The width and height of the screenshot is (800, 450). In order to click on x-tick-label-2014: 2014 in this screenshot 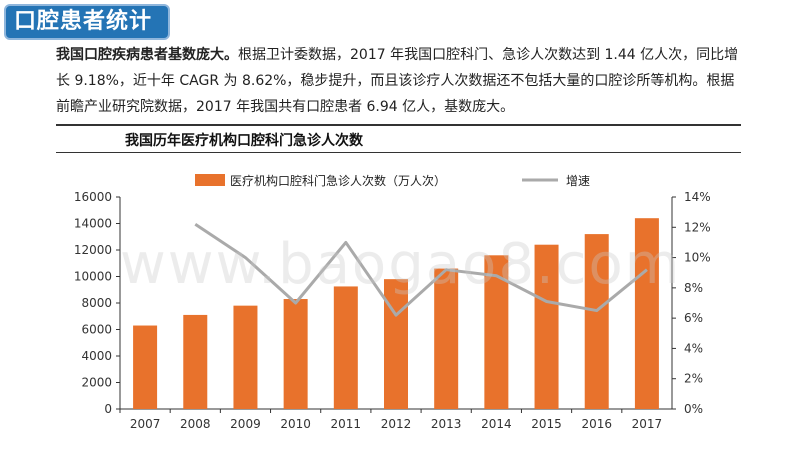, I will do `click(496, 424)`.